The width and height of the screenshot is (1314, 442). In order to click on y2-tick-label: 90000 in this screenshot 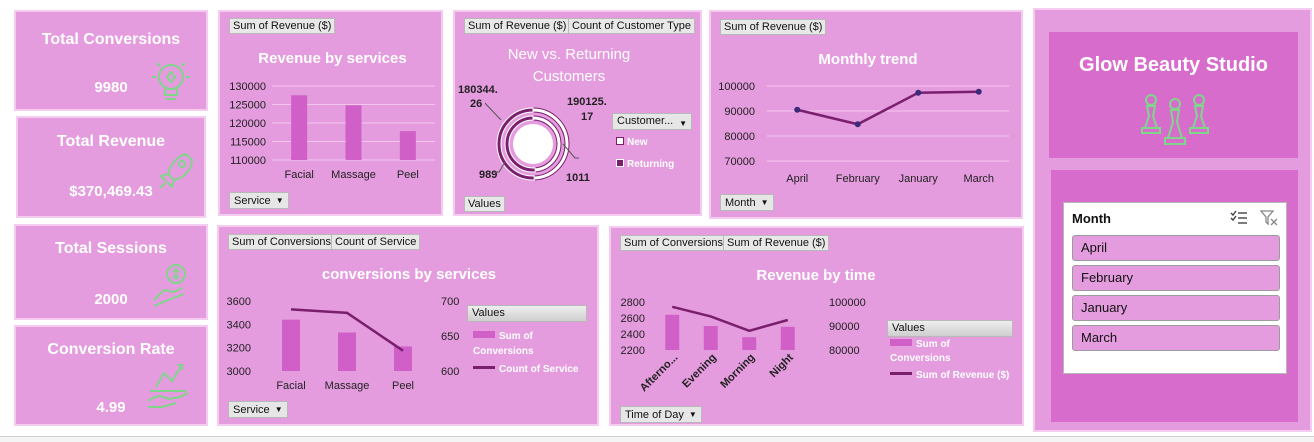, I will do `click(844, 327)`.